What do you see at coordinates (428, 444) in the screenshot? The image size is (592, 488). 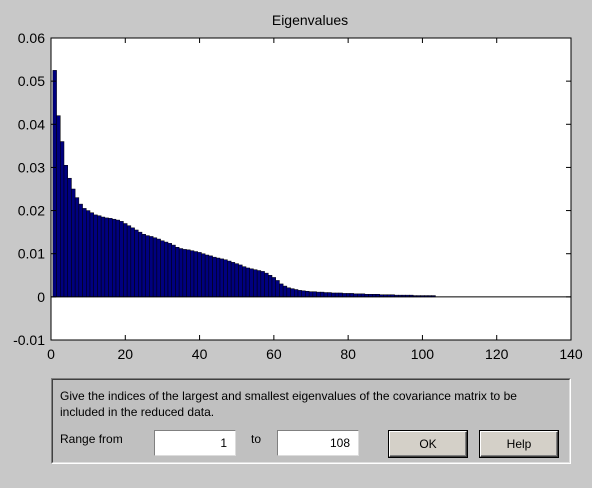 I see `ok-button: OK` at bounding box center [428, 444].